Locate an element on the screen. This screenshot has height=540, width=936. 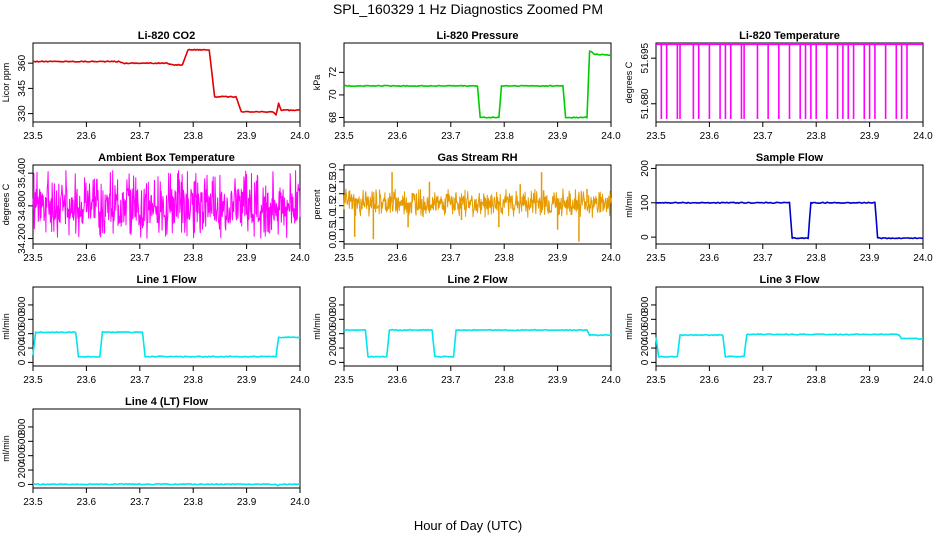
panel-title: Ambient Box Temperature is located at coordinates (166, 158).